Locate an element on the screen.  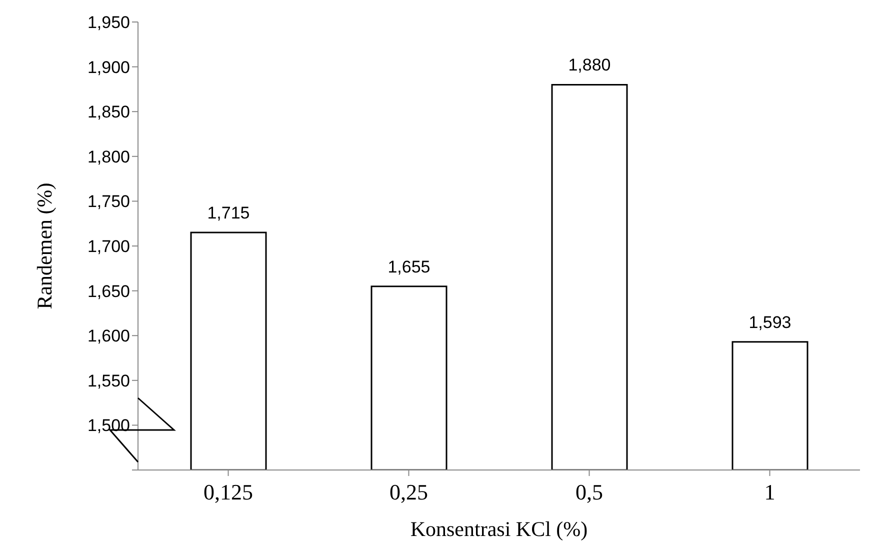
data-label: 1,880 is located at coordinates (589, 65).